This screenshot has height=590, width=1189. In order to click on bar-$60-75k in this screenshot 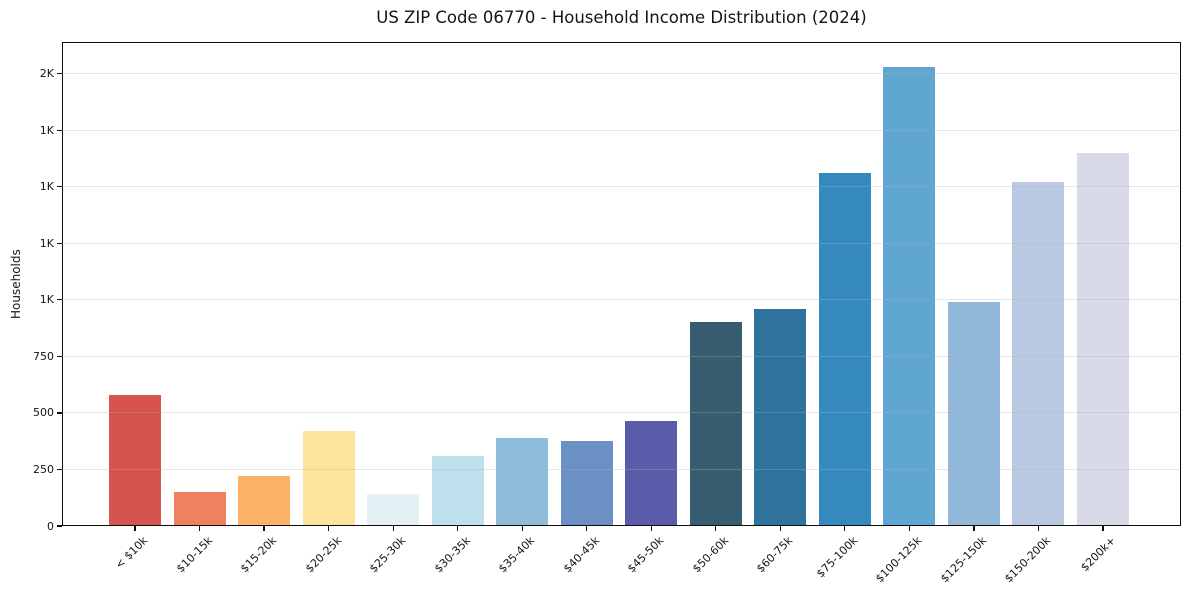, I will do `click(780, 417)`.